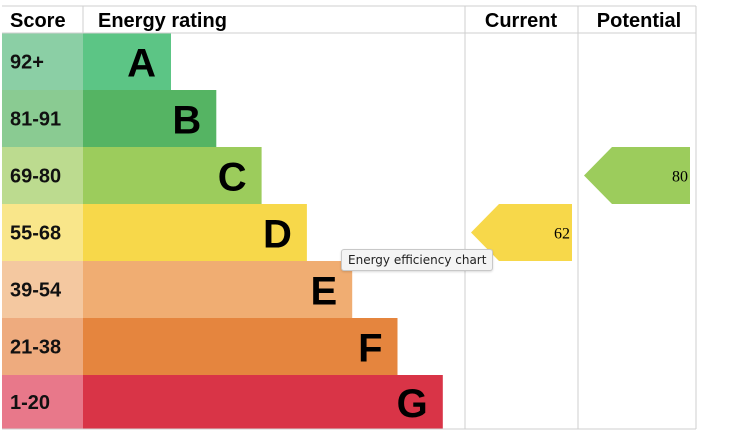  I want to click on rating-bar-b, so click(150, 118).